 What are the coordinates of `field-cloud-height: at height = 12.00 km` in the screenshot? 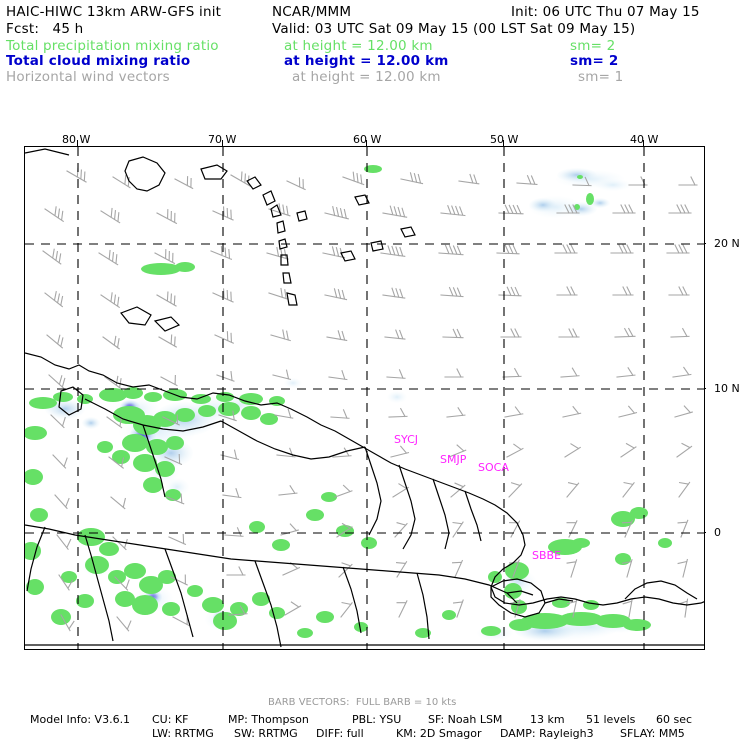 It's located at (366, 61).